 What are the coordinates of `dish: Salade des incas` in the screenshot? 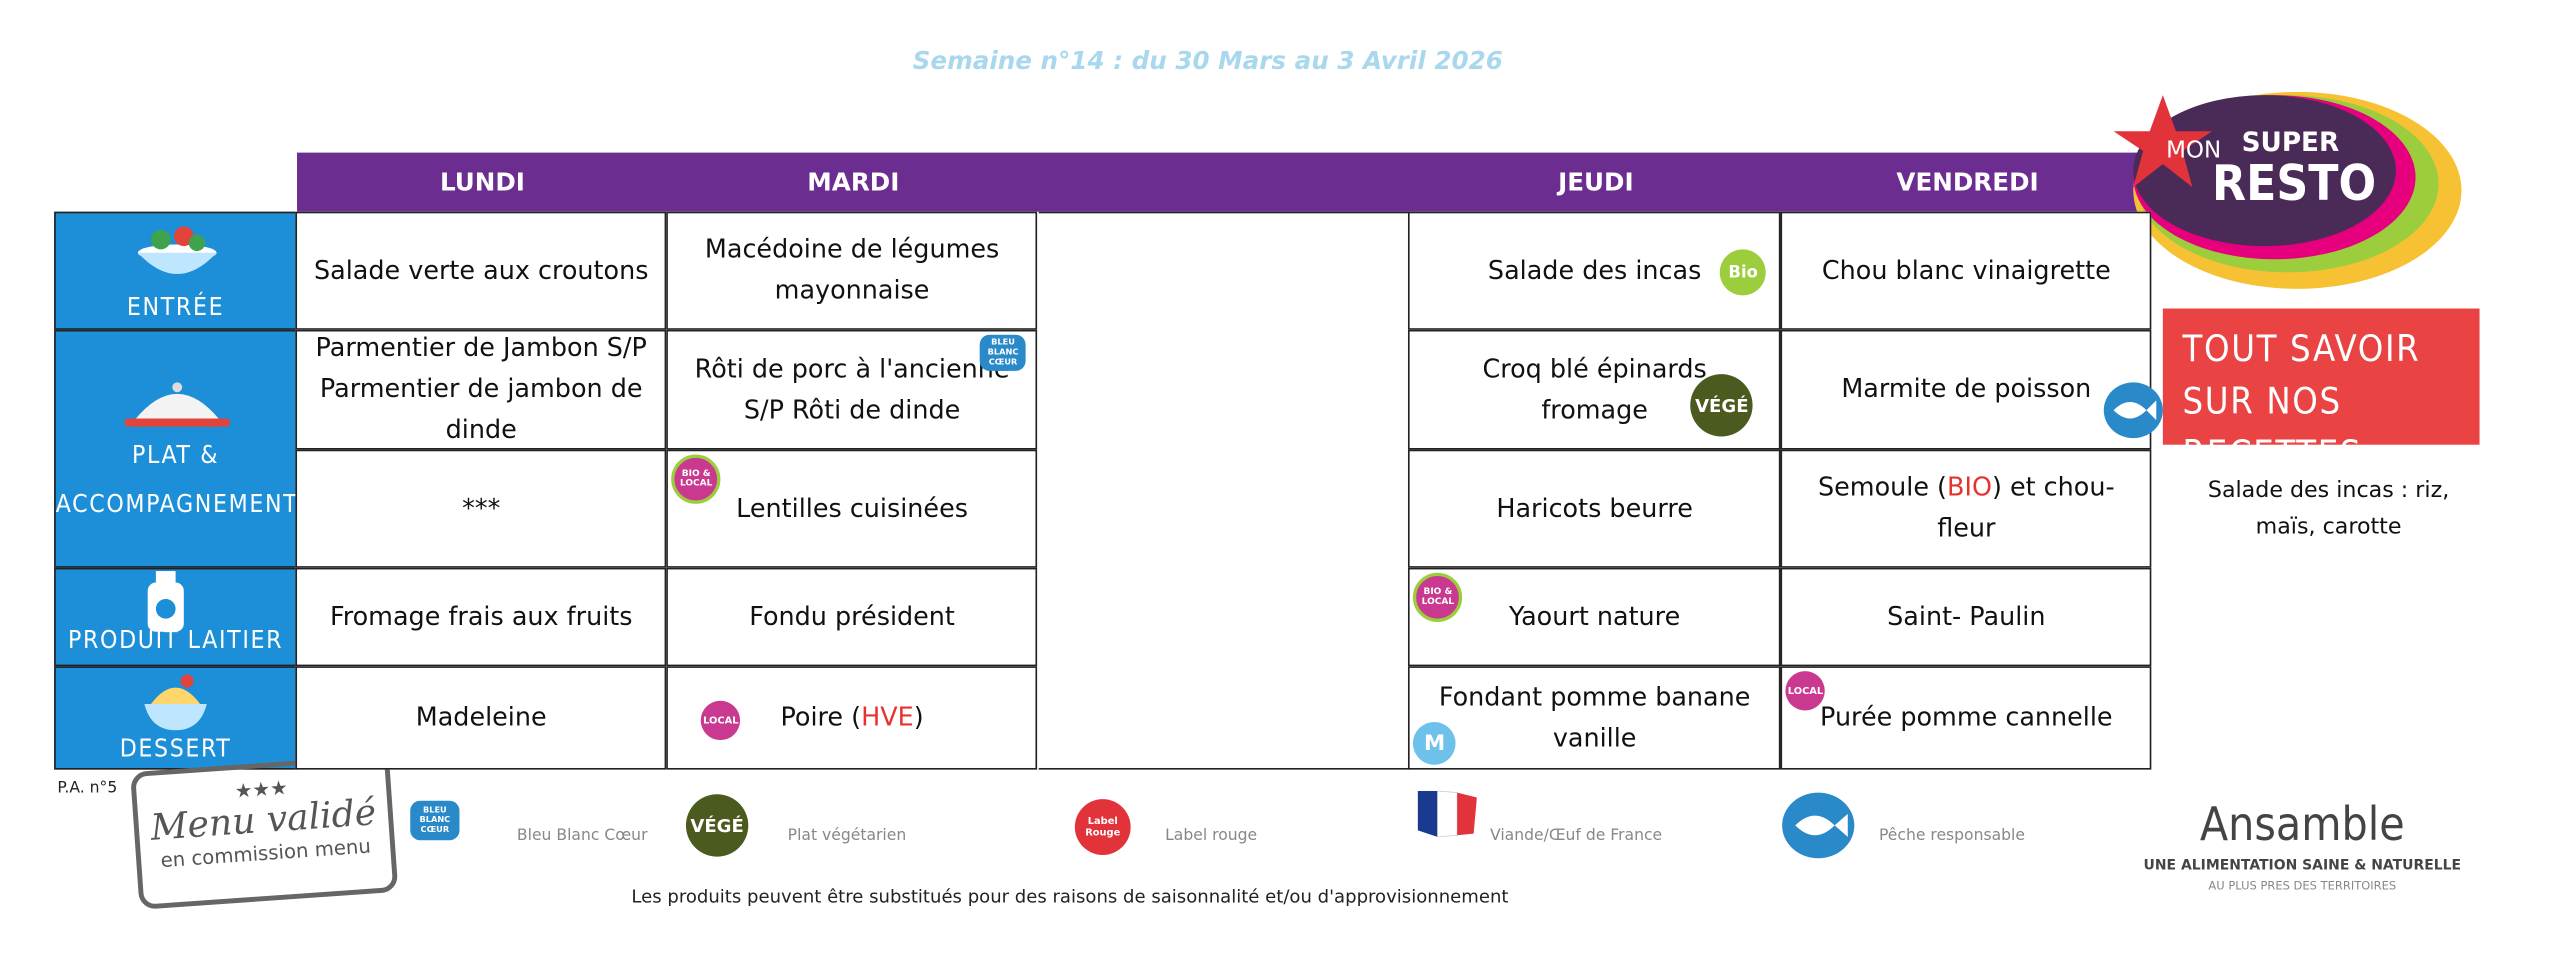 It's located at (1594, 270).